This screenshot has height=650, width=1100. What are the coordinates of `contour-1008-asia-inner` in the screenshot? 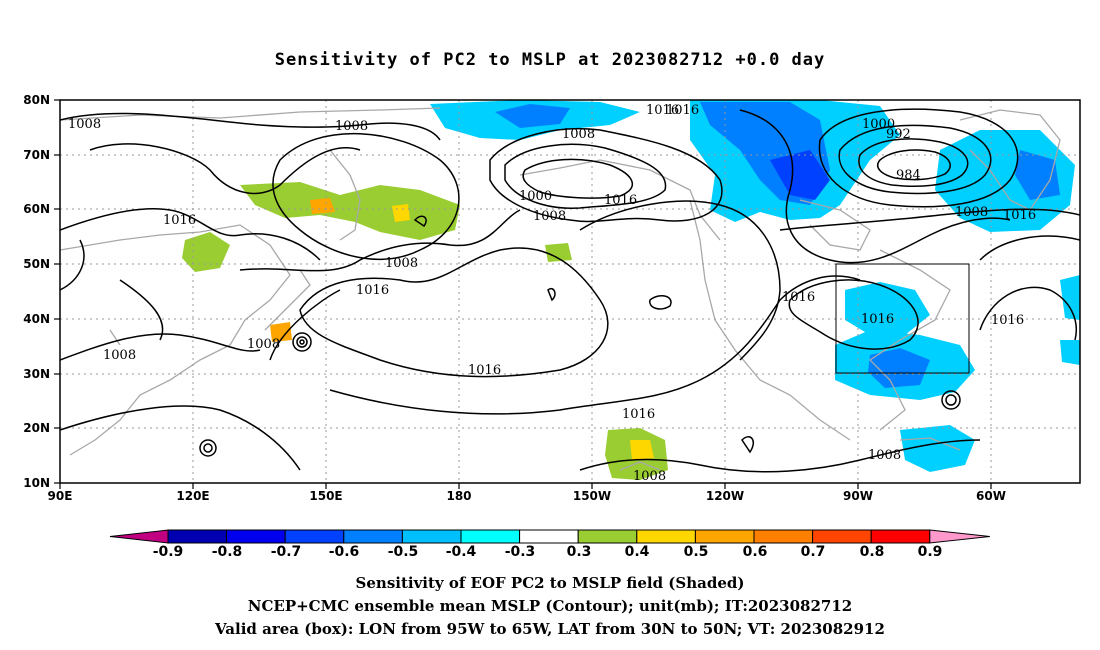 It's located at (225, 169).